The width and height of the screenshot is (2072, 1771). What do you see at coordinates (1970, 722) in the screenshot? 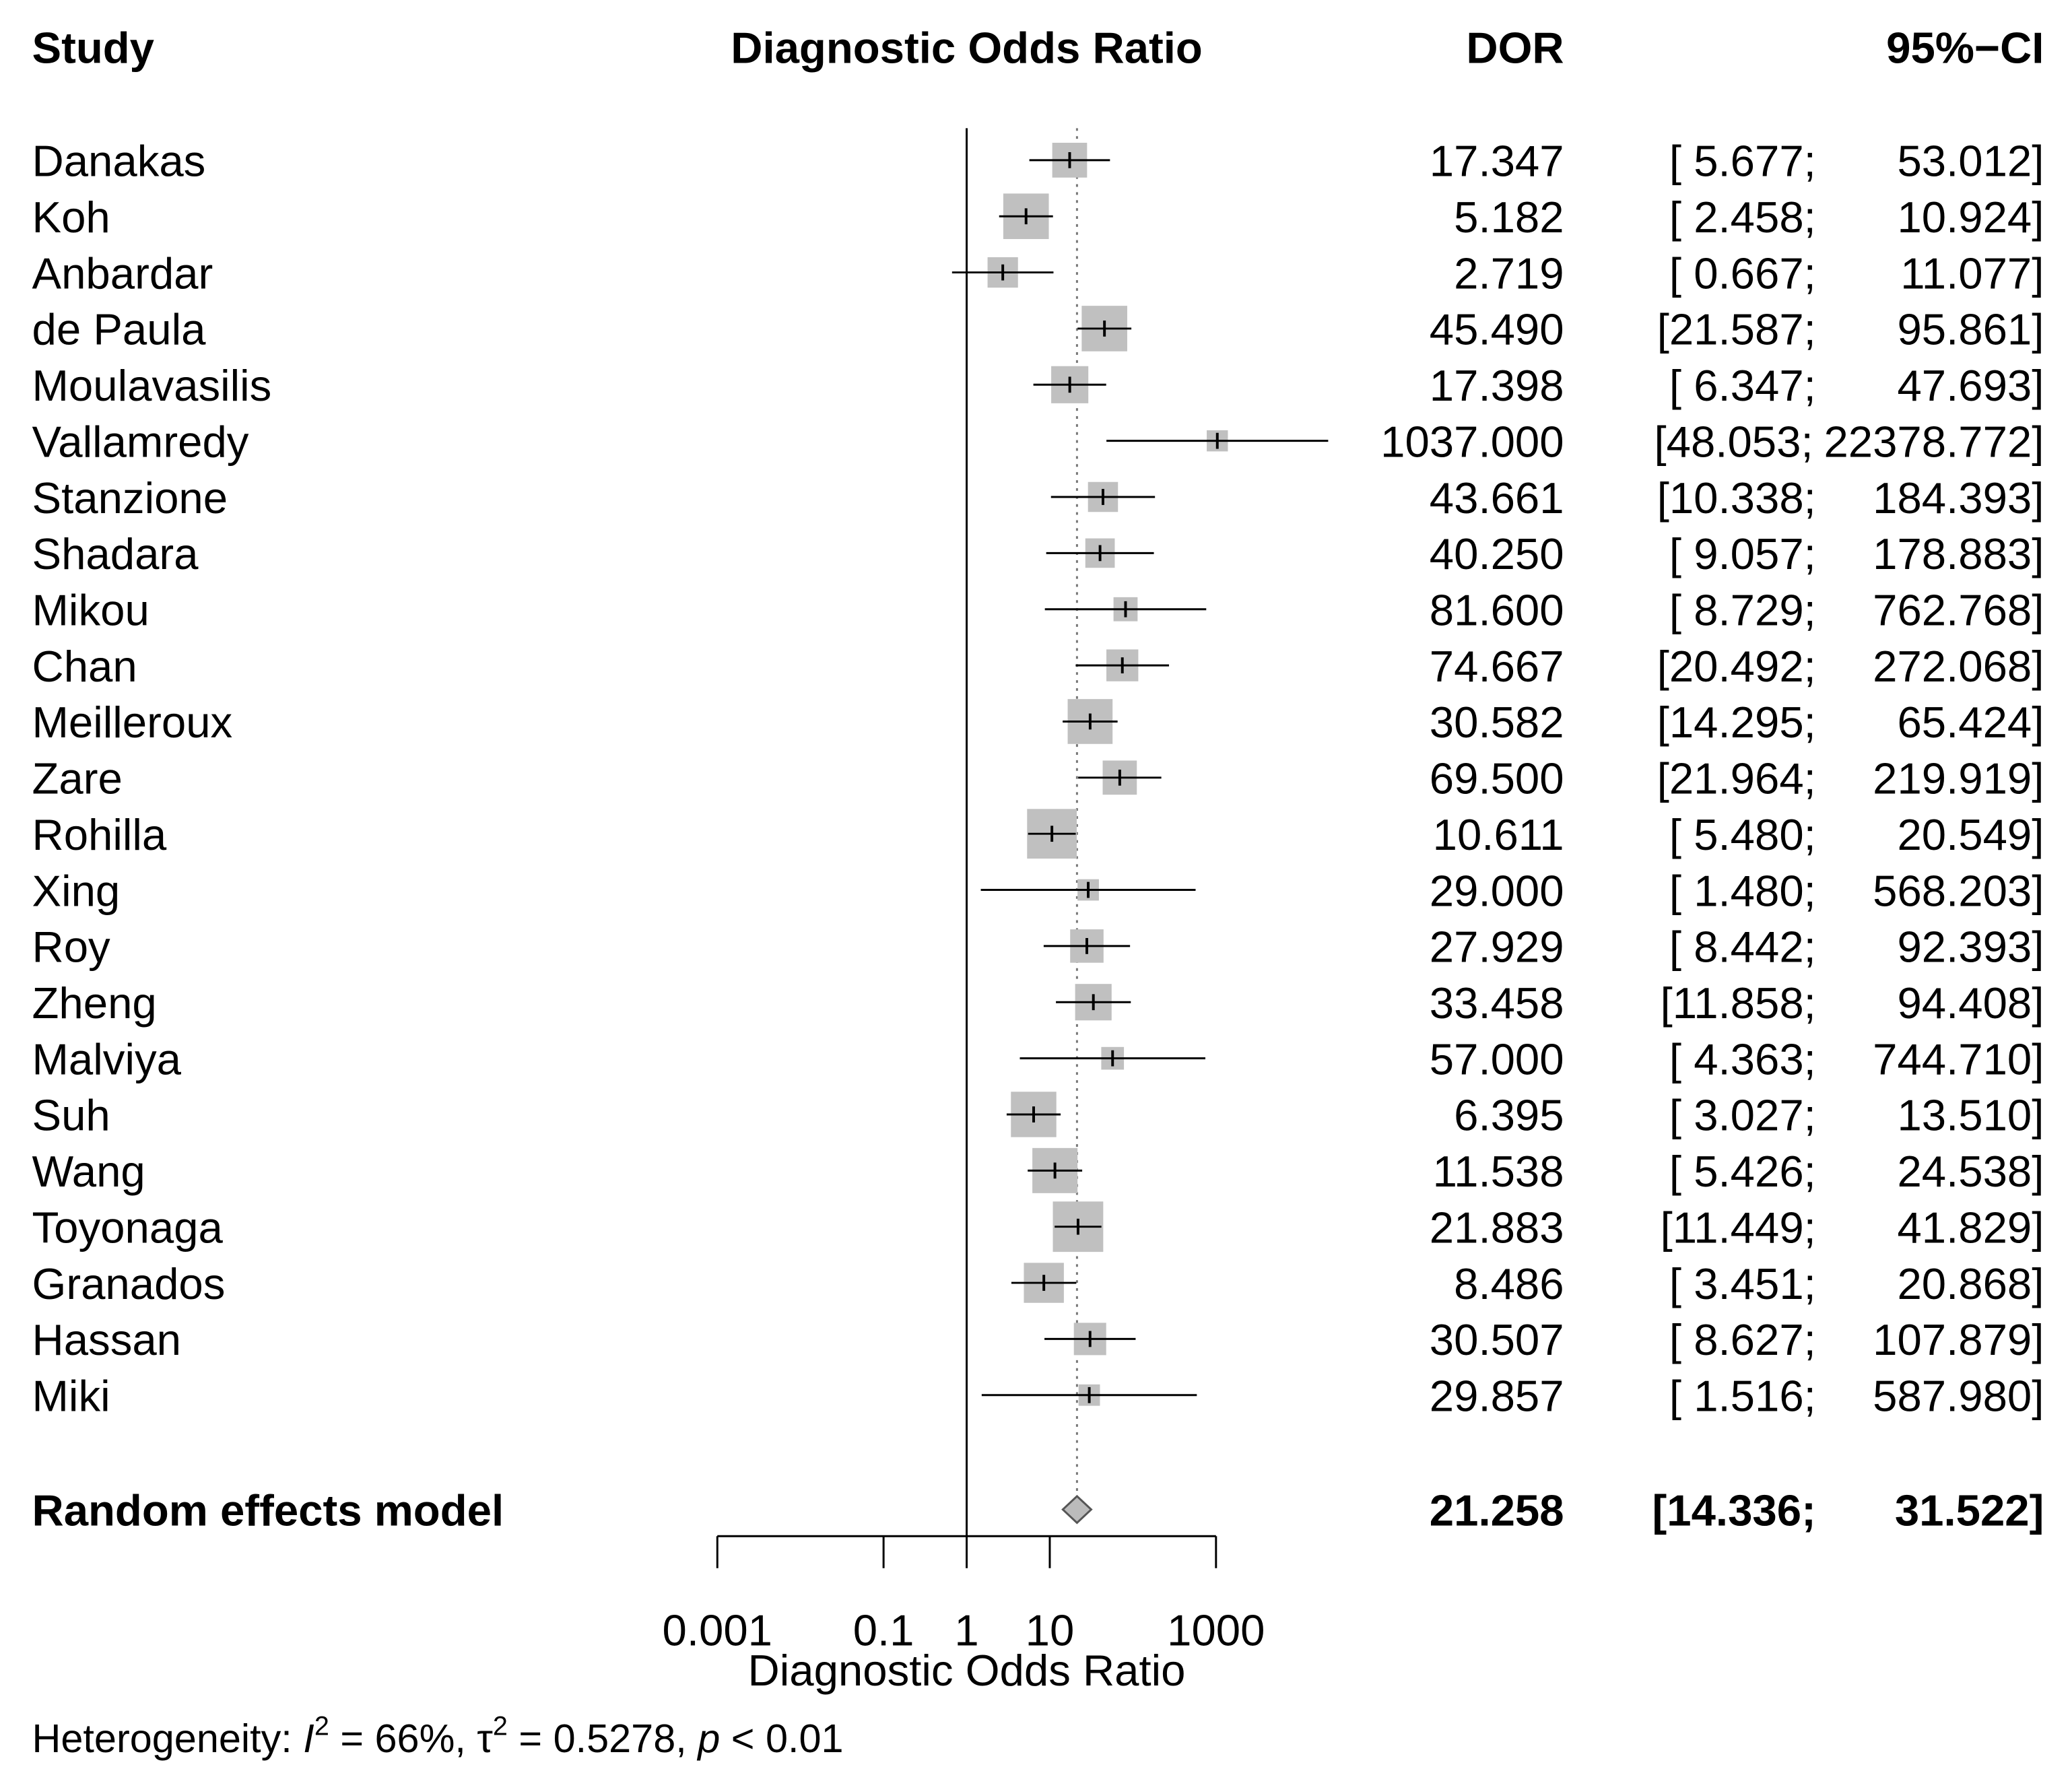
I see `ci-upper-label: 65.424]` at bounding box center [1970, 722].